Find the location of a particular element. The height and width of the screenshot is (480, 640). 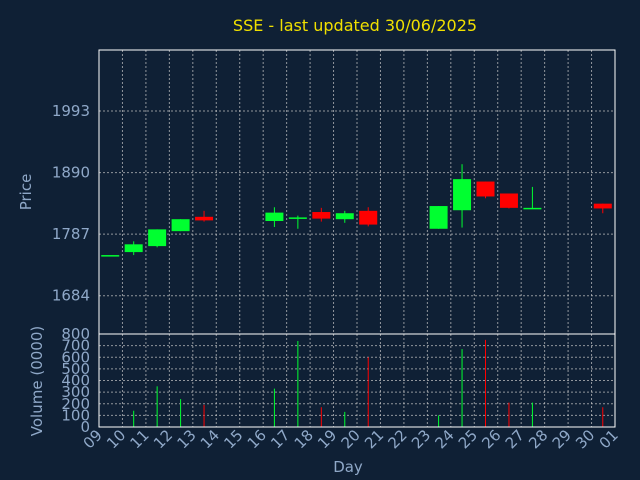

x-tick-label: 12 is located at coordinates (163, 439).